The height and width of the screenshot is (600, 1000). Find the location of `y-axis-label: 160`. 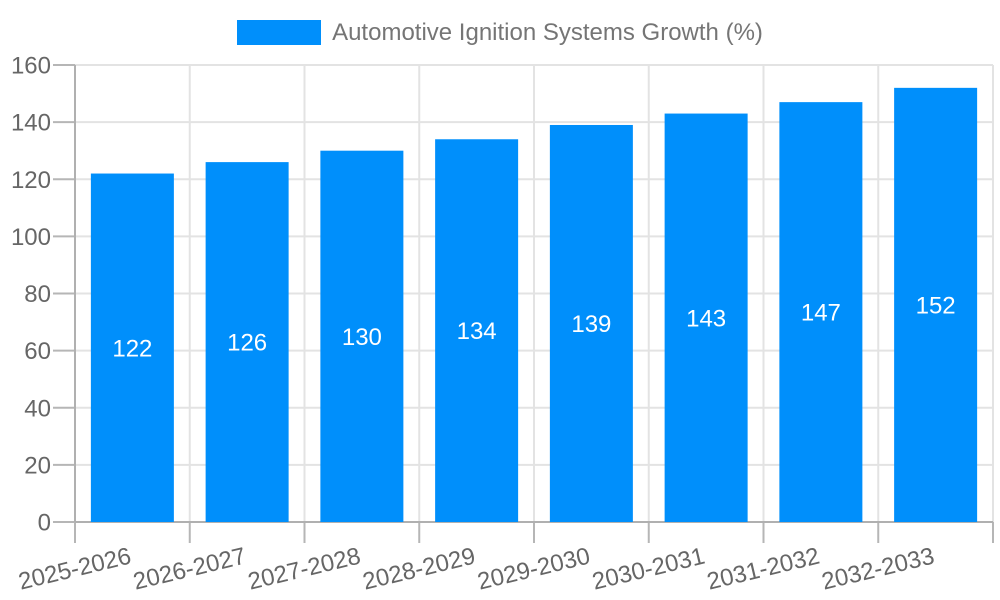

y-axis-label: 160 is located at coordinates (31, 66).